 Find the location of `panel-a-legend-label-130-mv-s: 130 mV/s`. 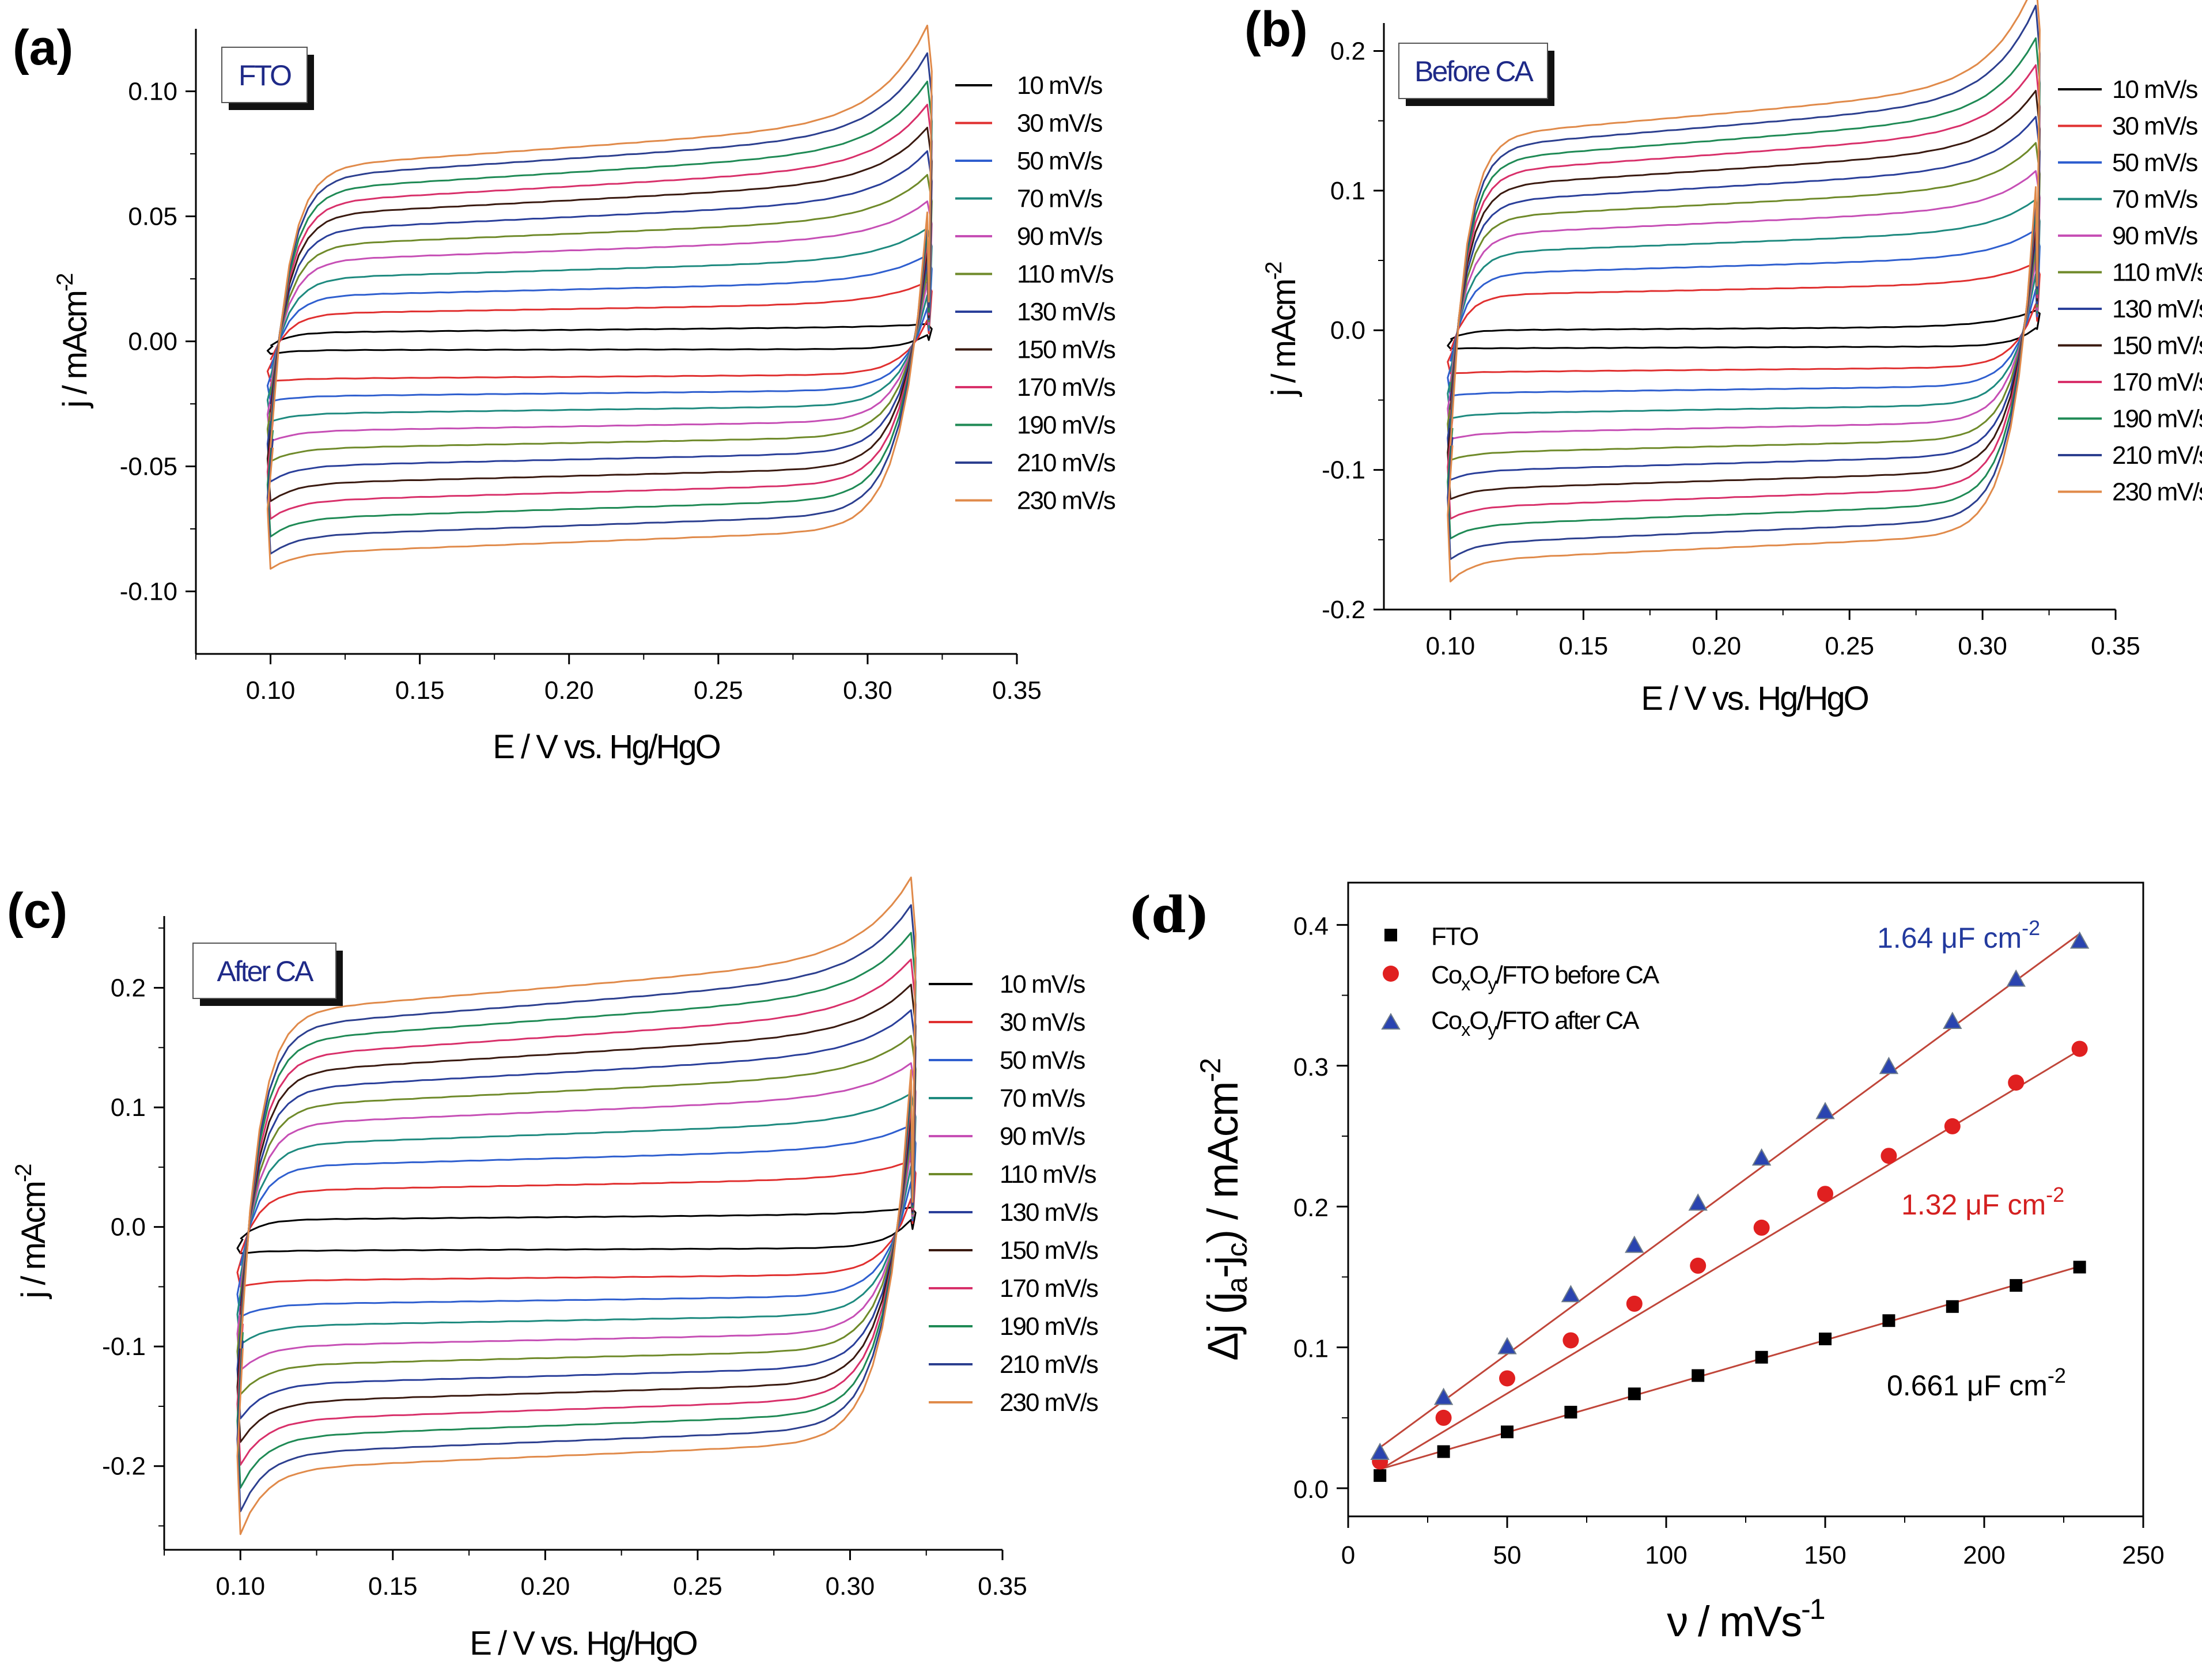

panel-a-legend-label-130-mv-s: 130 mV/s is located at coordinates (1066, 312).